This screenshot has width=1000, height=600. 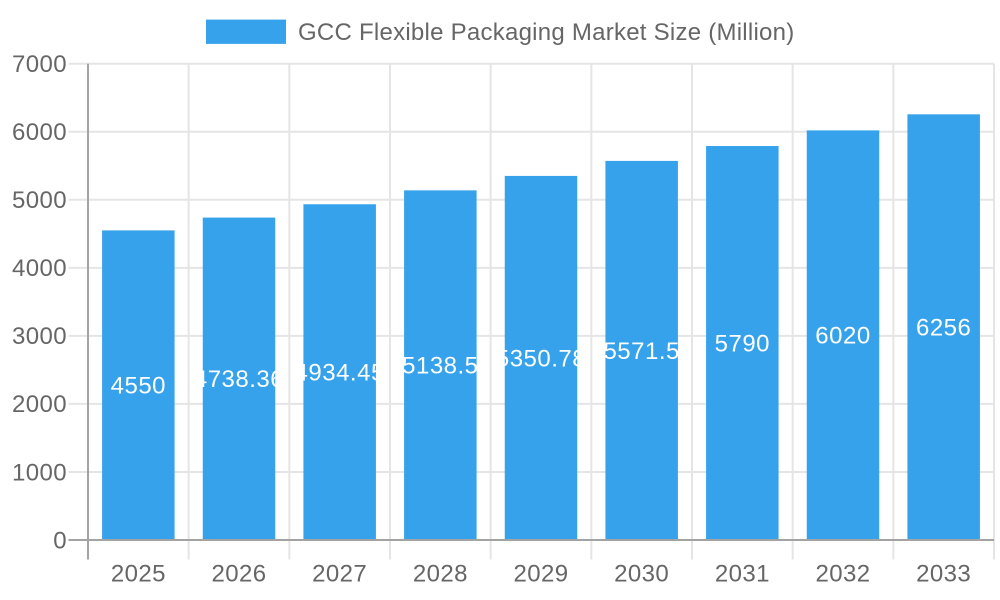 What do you see at coordinates (742, 343) in the screenshot?
I see `svg-text: 5790` at bounding box center [742, 343].